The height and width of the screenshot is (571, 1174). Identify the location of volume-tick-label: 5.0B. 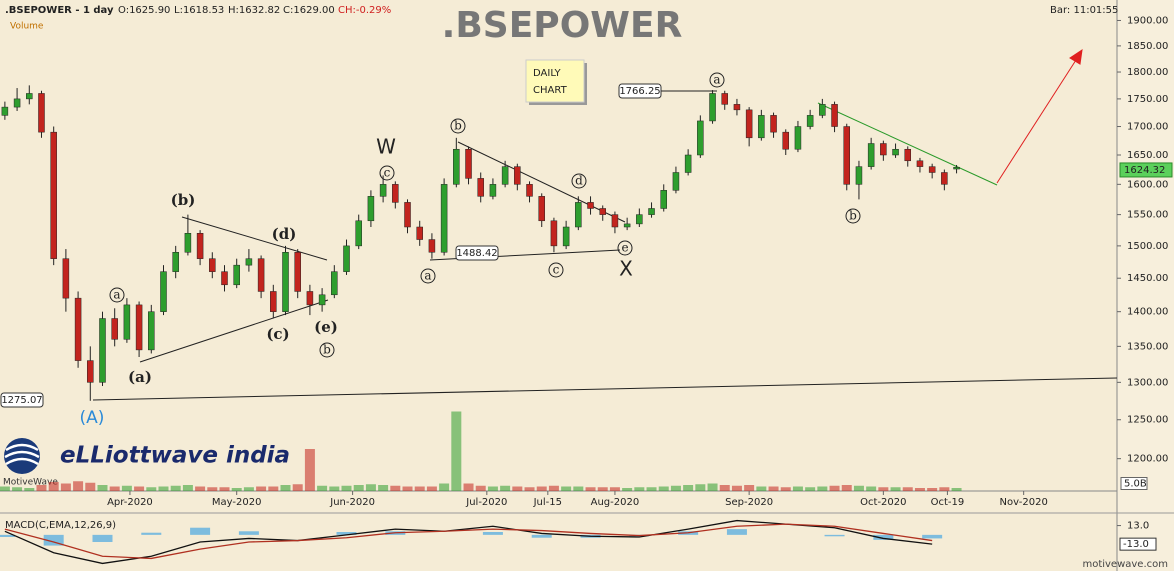
(1135, 484).